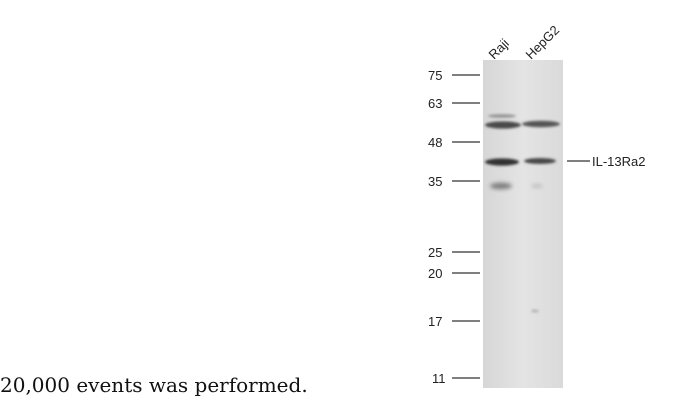  What do you see at coordinates (502, 116) in the screenshot?
I see `band-raji-upper-faint` at bounding box center [502, 116].